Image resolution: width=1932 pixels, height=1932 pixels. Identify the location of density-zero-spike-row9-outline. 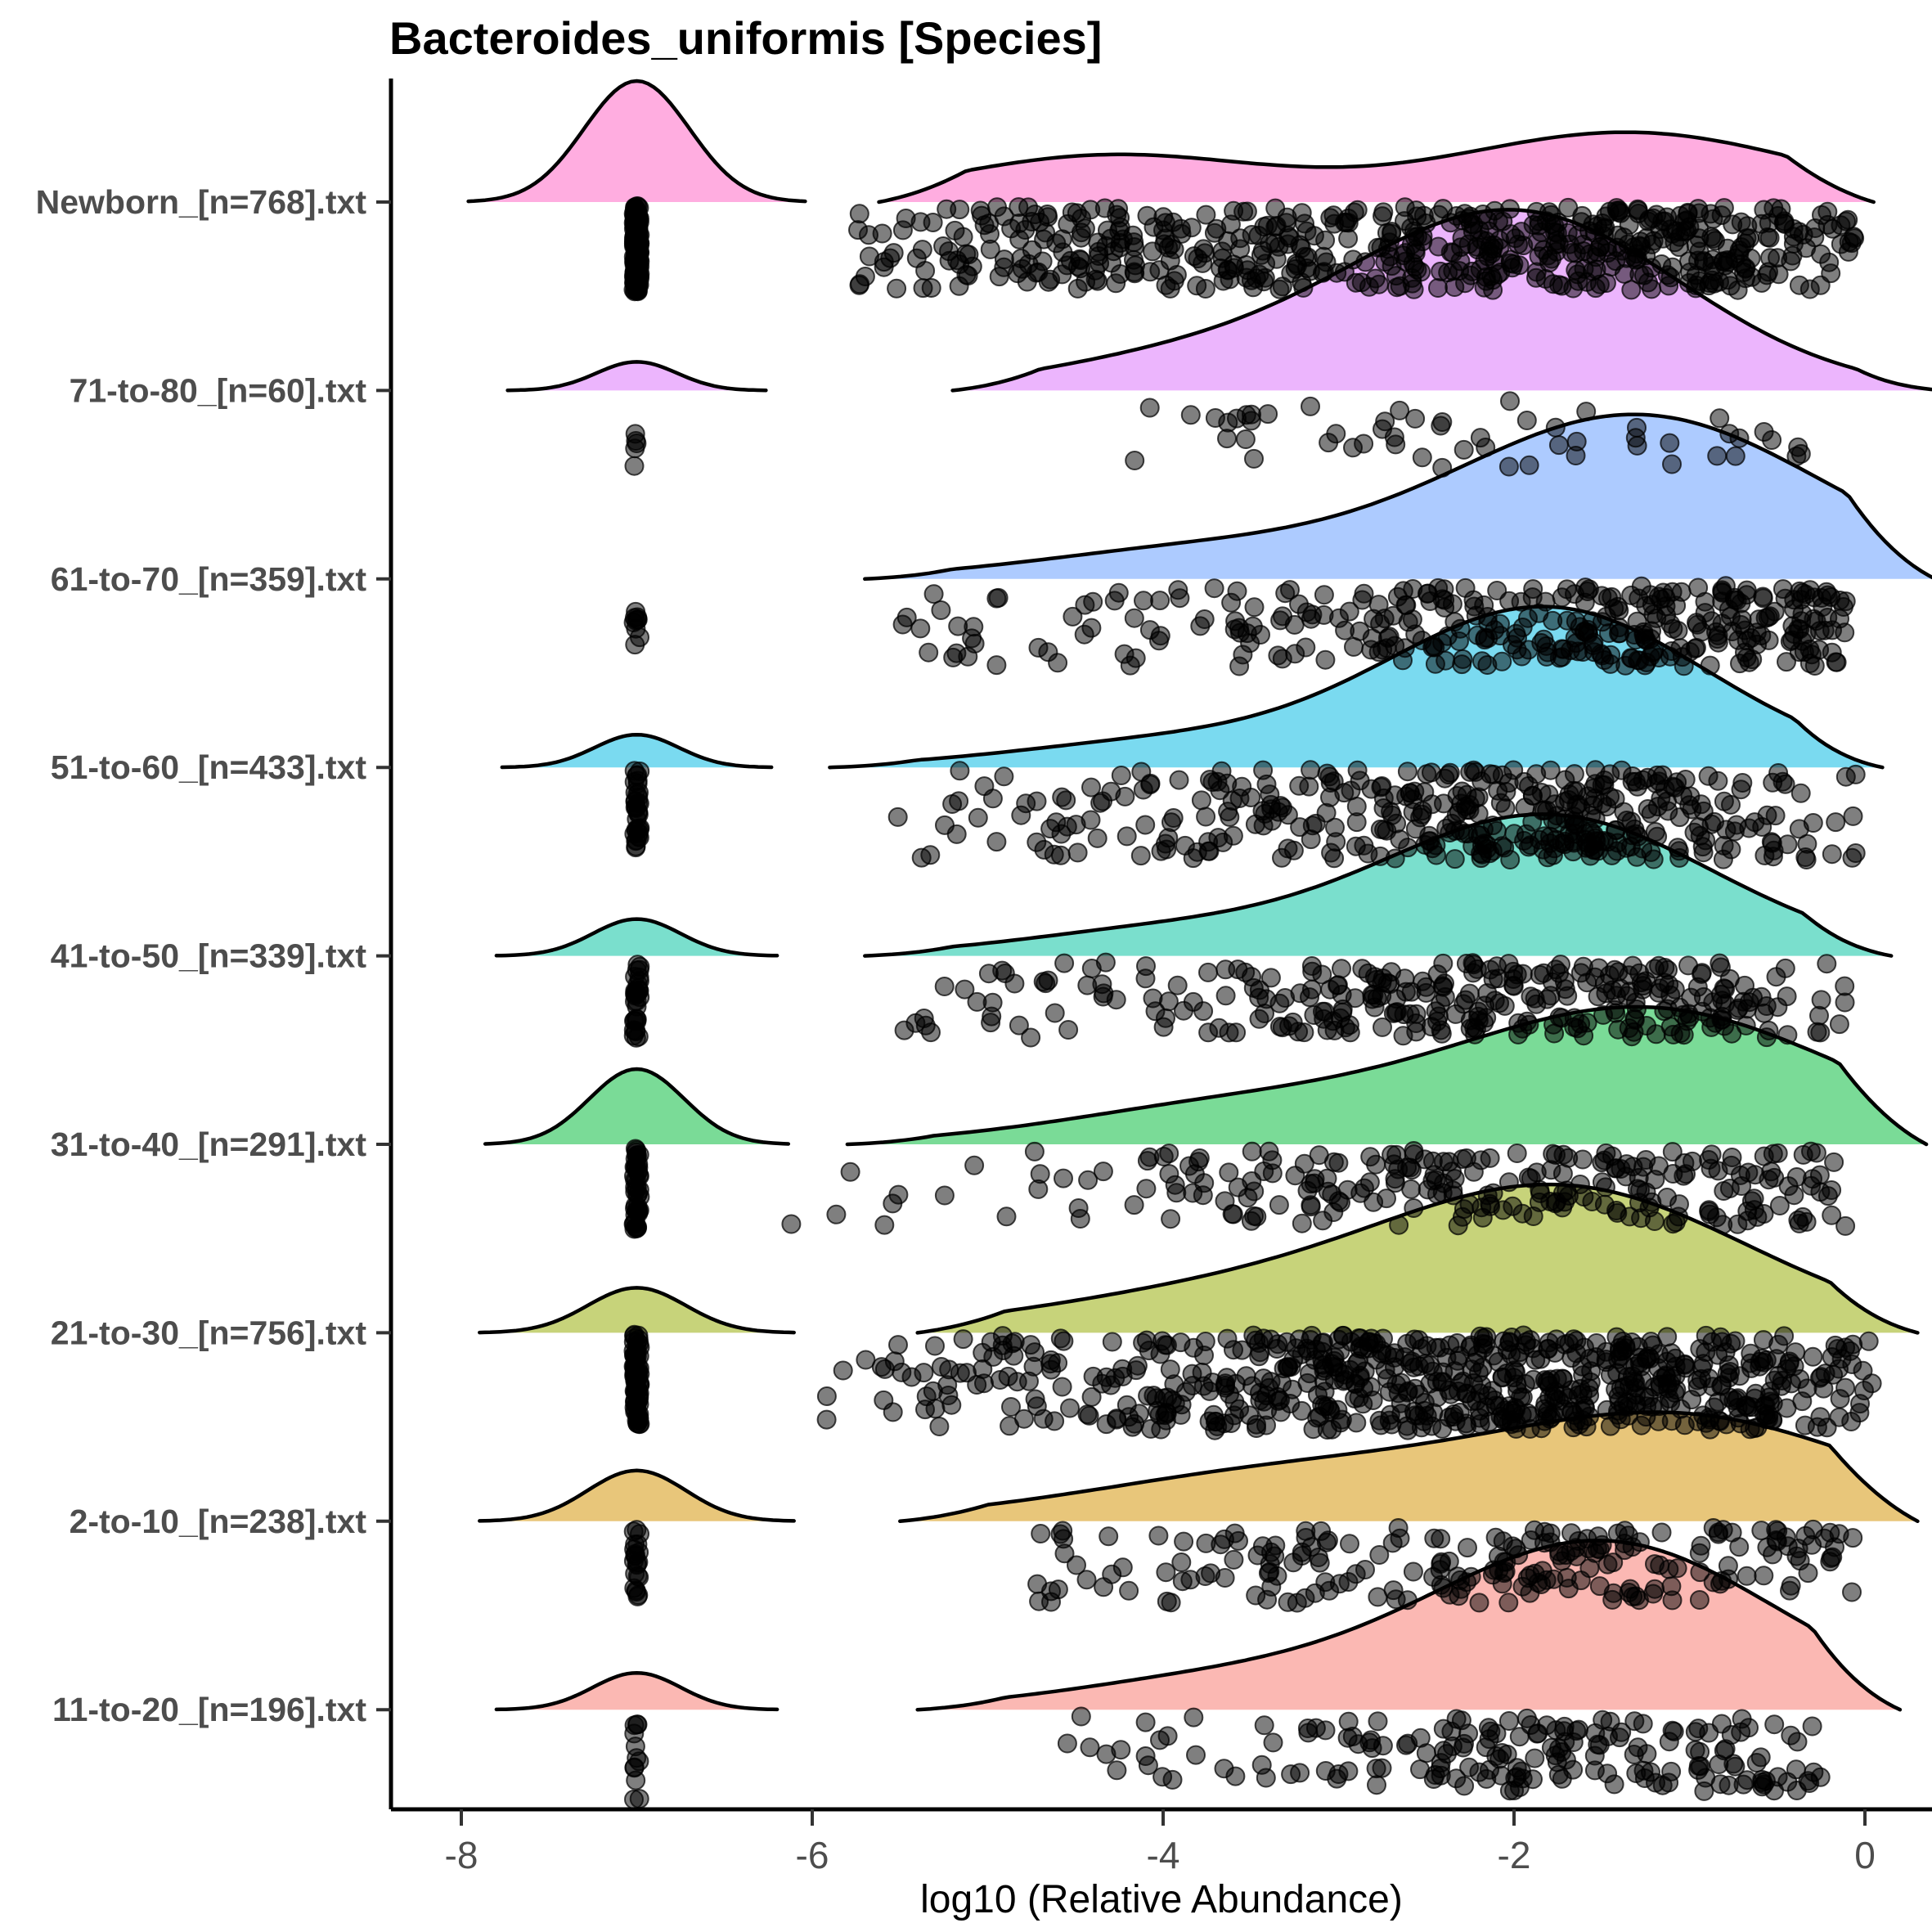
(637, 1691).